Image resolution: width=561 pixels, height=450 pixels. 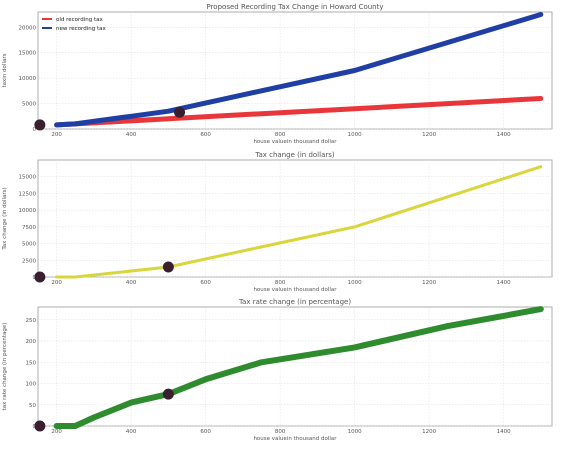 What do you see at coordinates (74, 24) in the screenshot?
I see `legend: old recording tax new recording tax` at bounding box center [74, 24].